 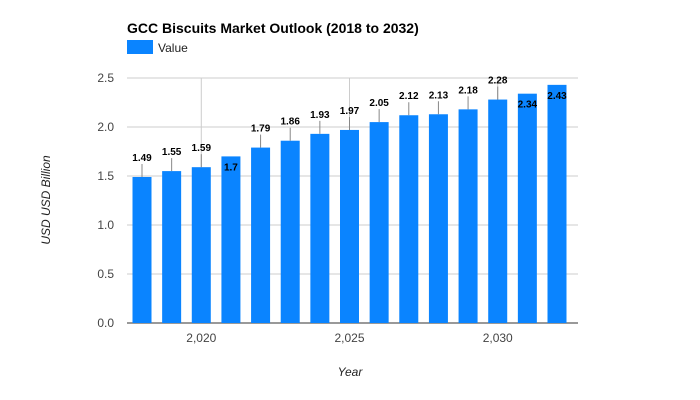 What do you see at coordinates (261, 129) in the screenshot?
I see `data-label: 1.79` at bounding box center [261, 129].